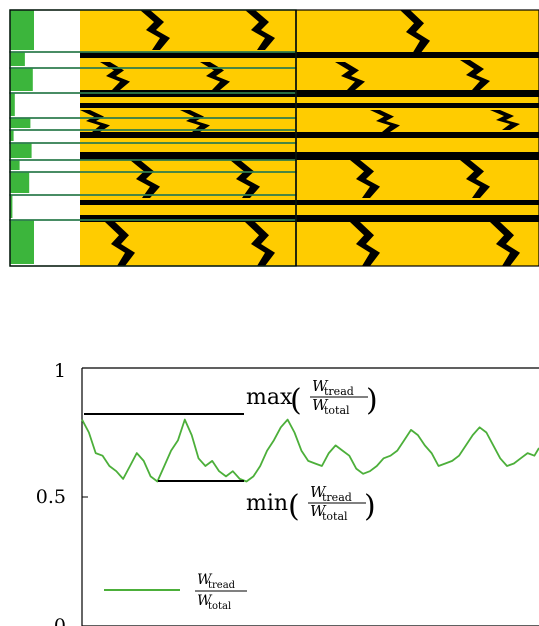 Image resolution: width=539 pixels, height=626 pixels. I want to click on min-prefix: min, so click(267, 503).